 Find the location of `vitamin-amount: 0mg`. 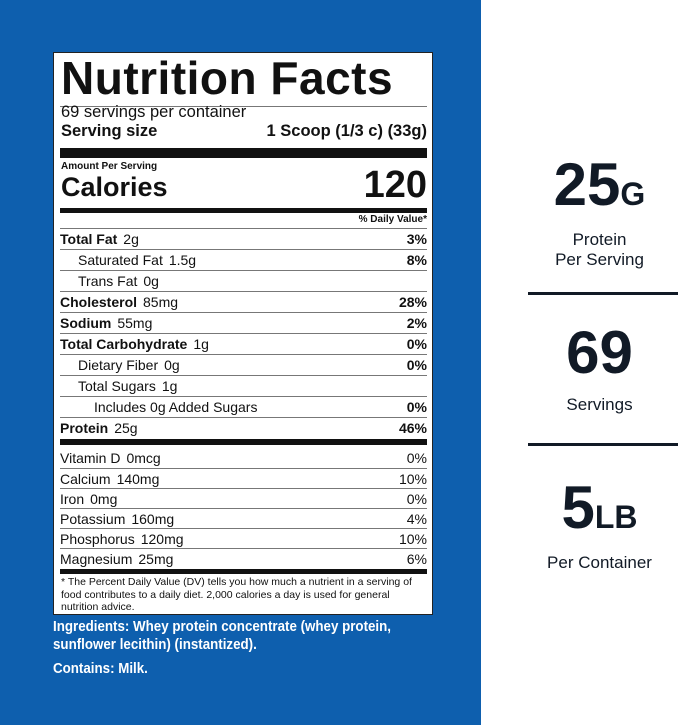

vitamin-amount: 0mg is located at coordinates (104, 499).